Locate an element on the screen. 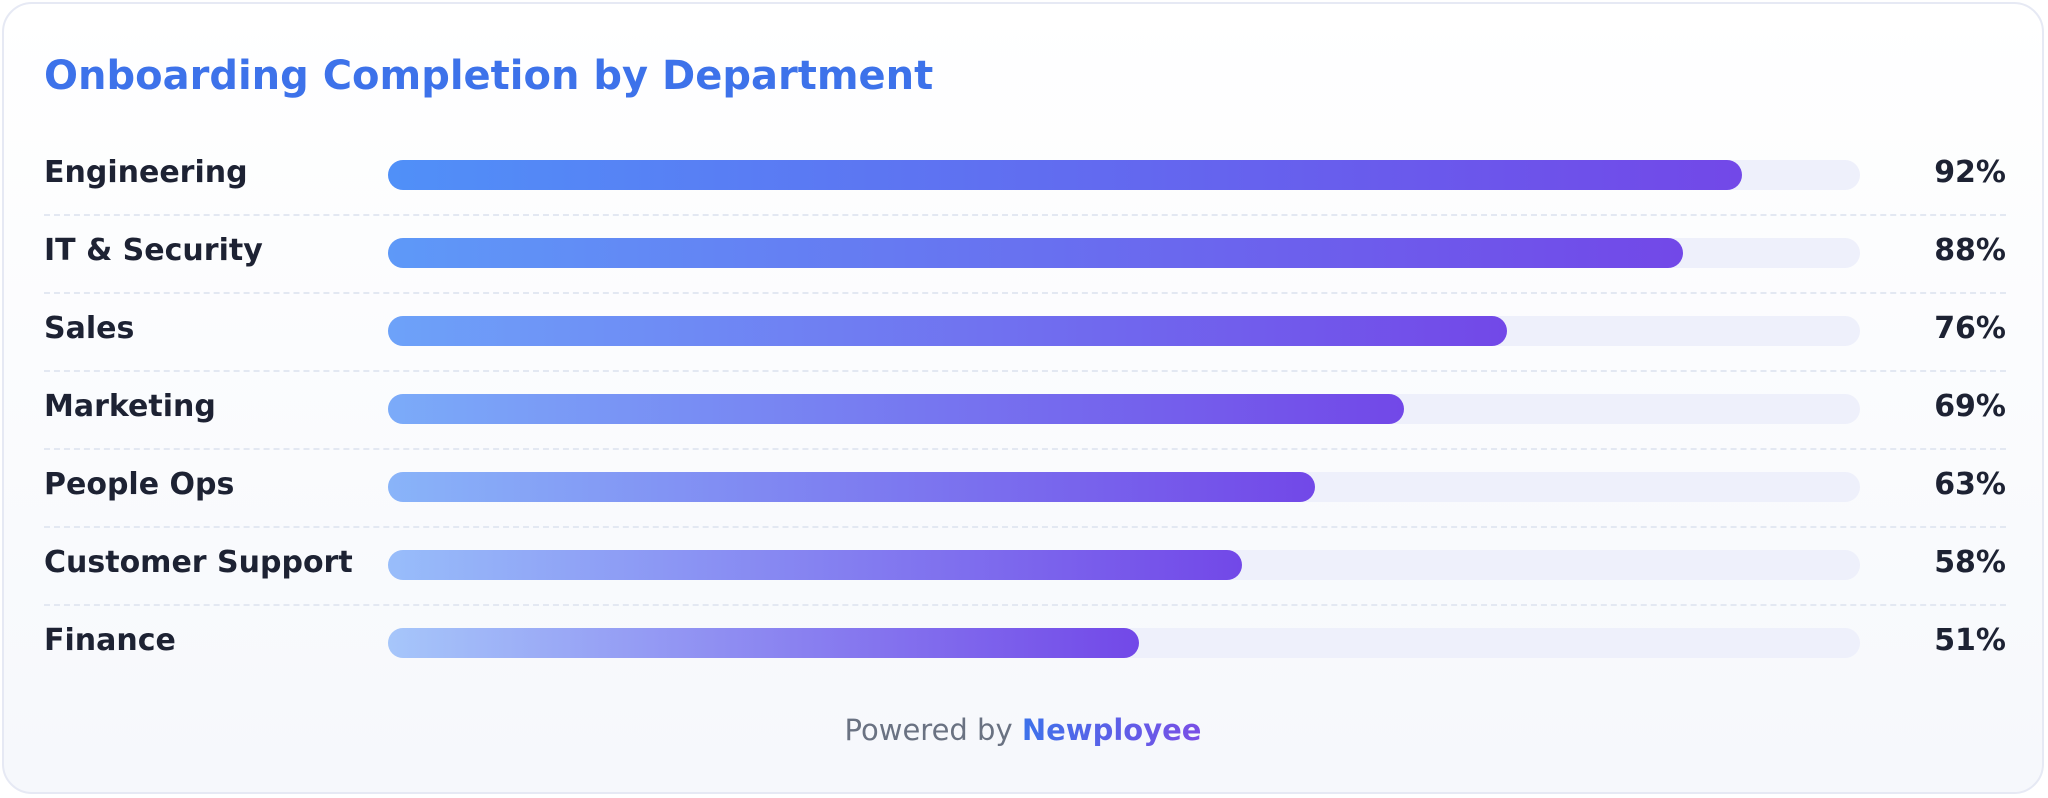  bar-row: Sales 76% is located at coordinates (1025, 333).